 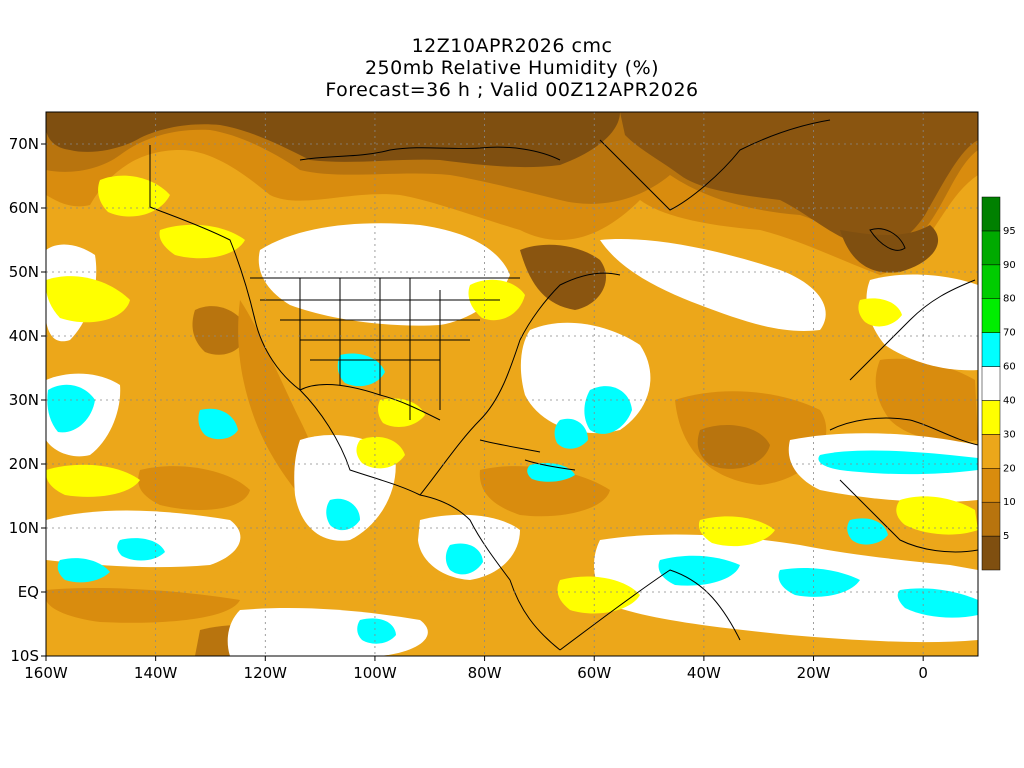 What do you see at coordinates (1006, 536) in the screenshot?
I see `colorbar-label: 5` at bounding box center [1006, 536].